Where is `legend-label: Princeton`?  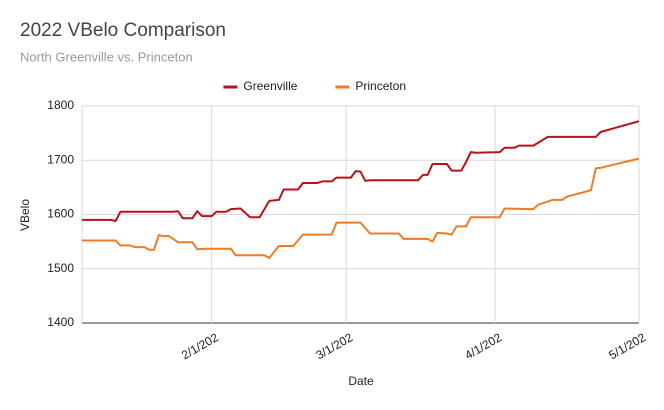 legend-label: Princeton is located at coordinates (380, 86).